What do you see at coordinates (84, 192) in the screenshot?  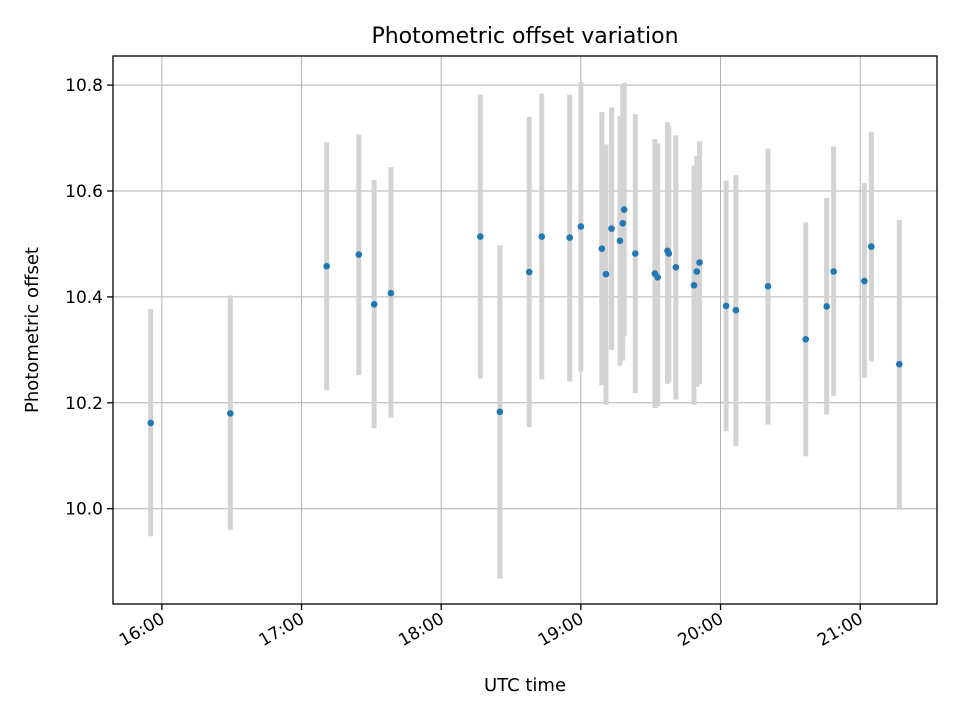 I see `y-tick-label-3: 10.6` at bounding box center [84, 192].